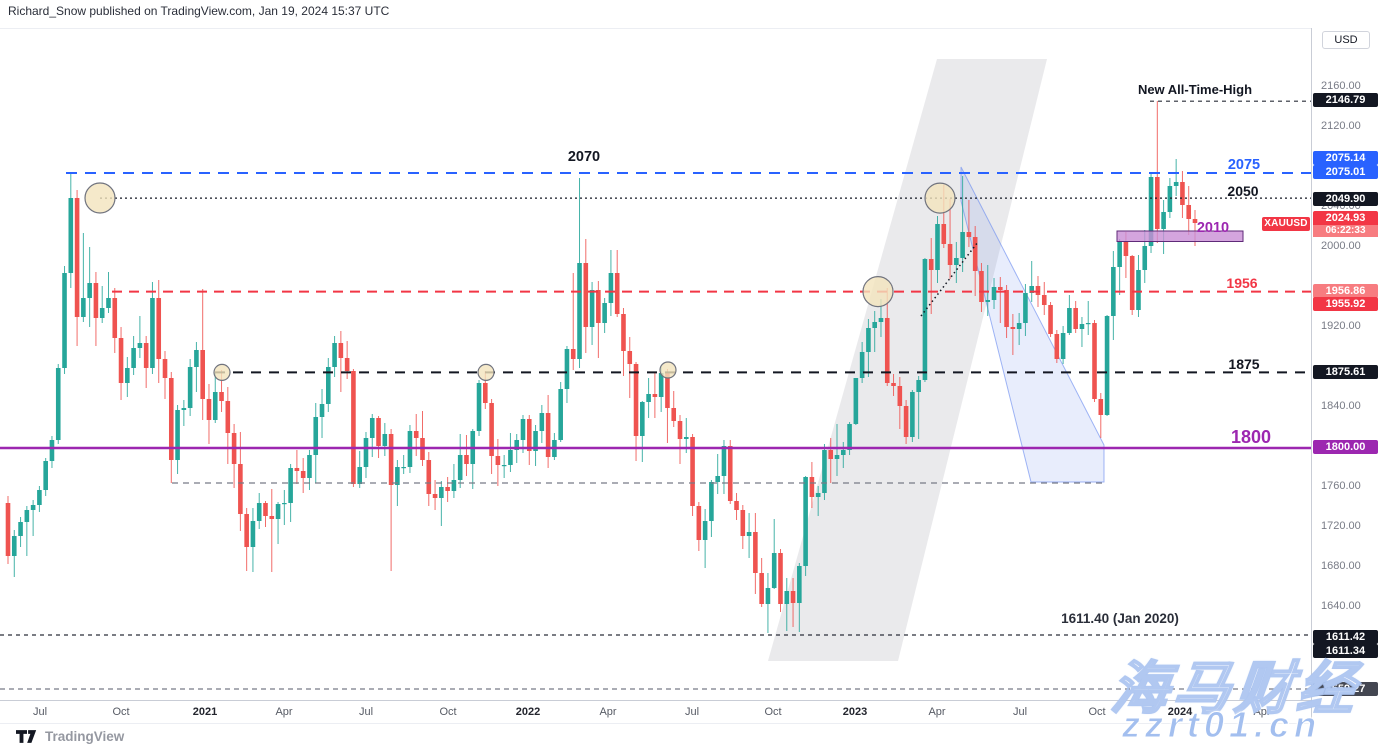 This screenshot has height=754, width=1379. What do you see at coordinates (1346, 40) in the screenshot?
I see `currency-toggle-button: USD` at bounding box center [1346, 40].